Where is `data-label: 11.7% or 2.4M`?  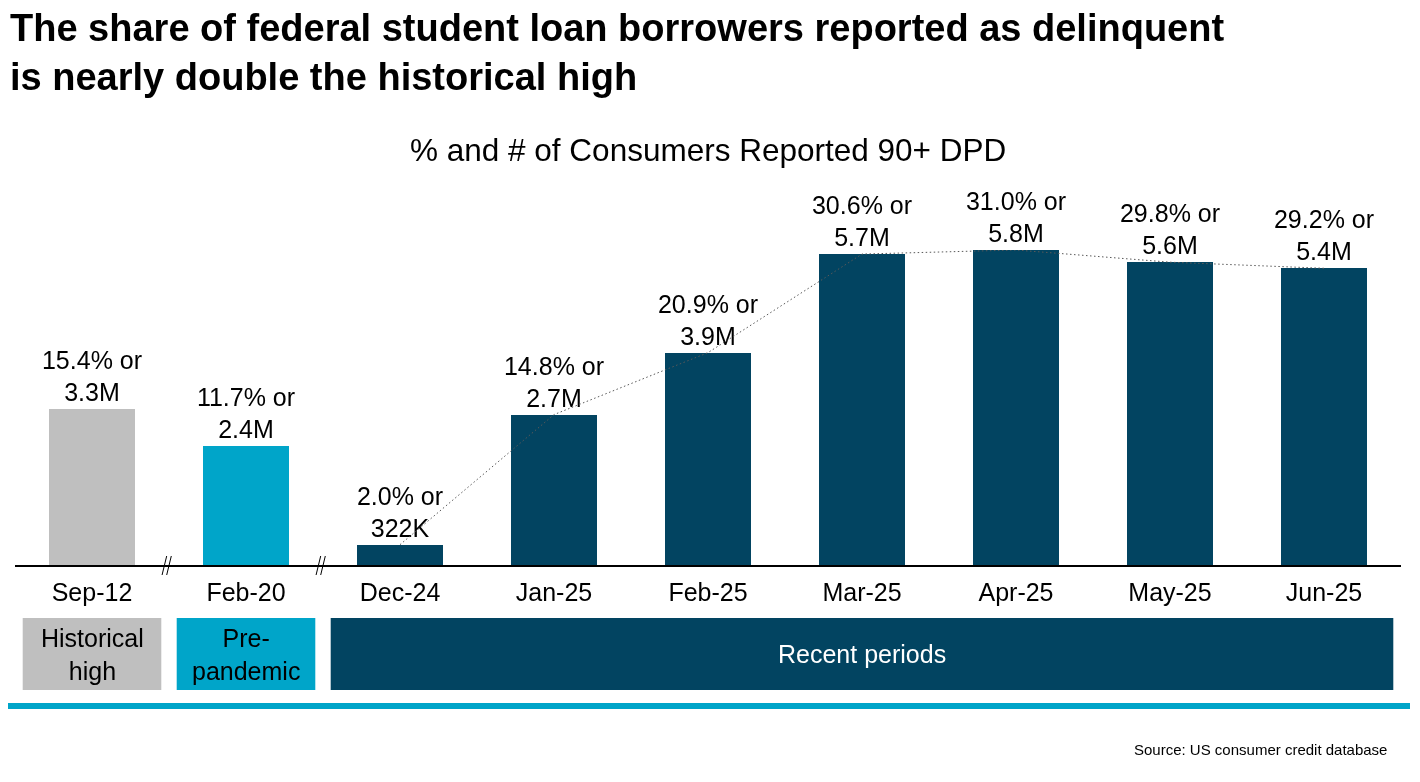
data-label: 11.7% or 2.4M is located at coordinates (246, 412).